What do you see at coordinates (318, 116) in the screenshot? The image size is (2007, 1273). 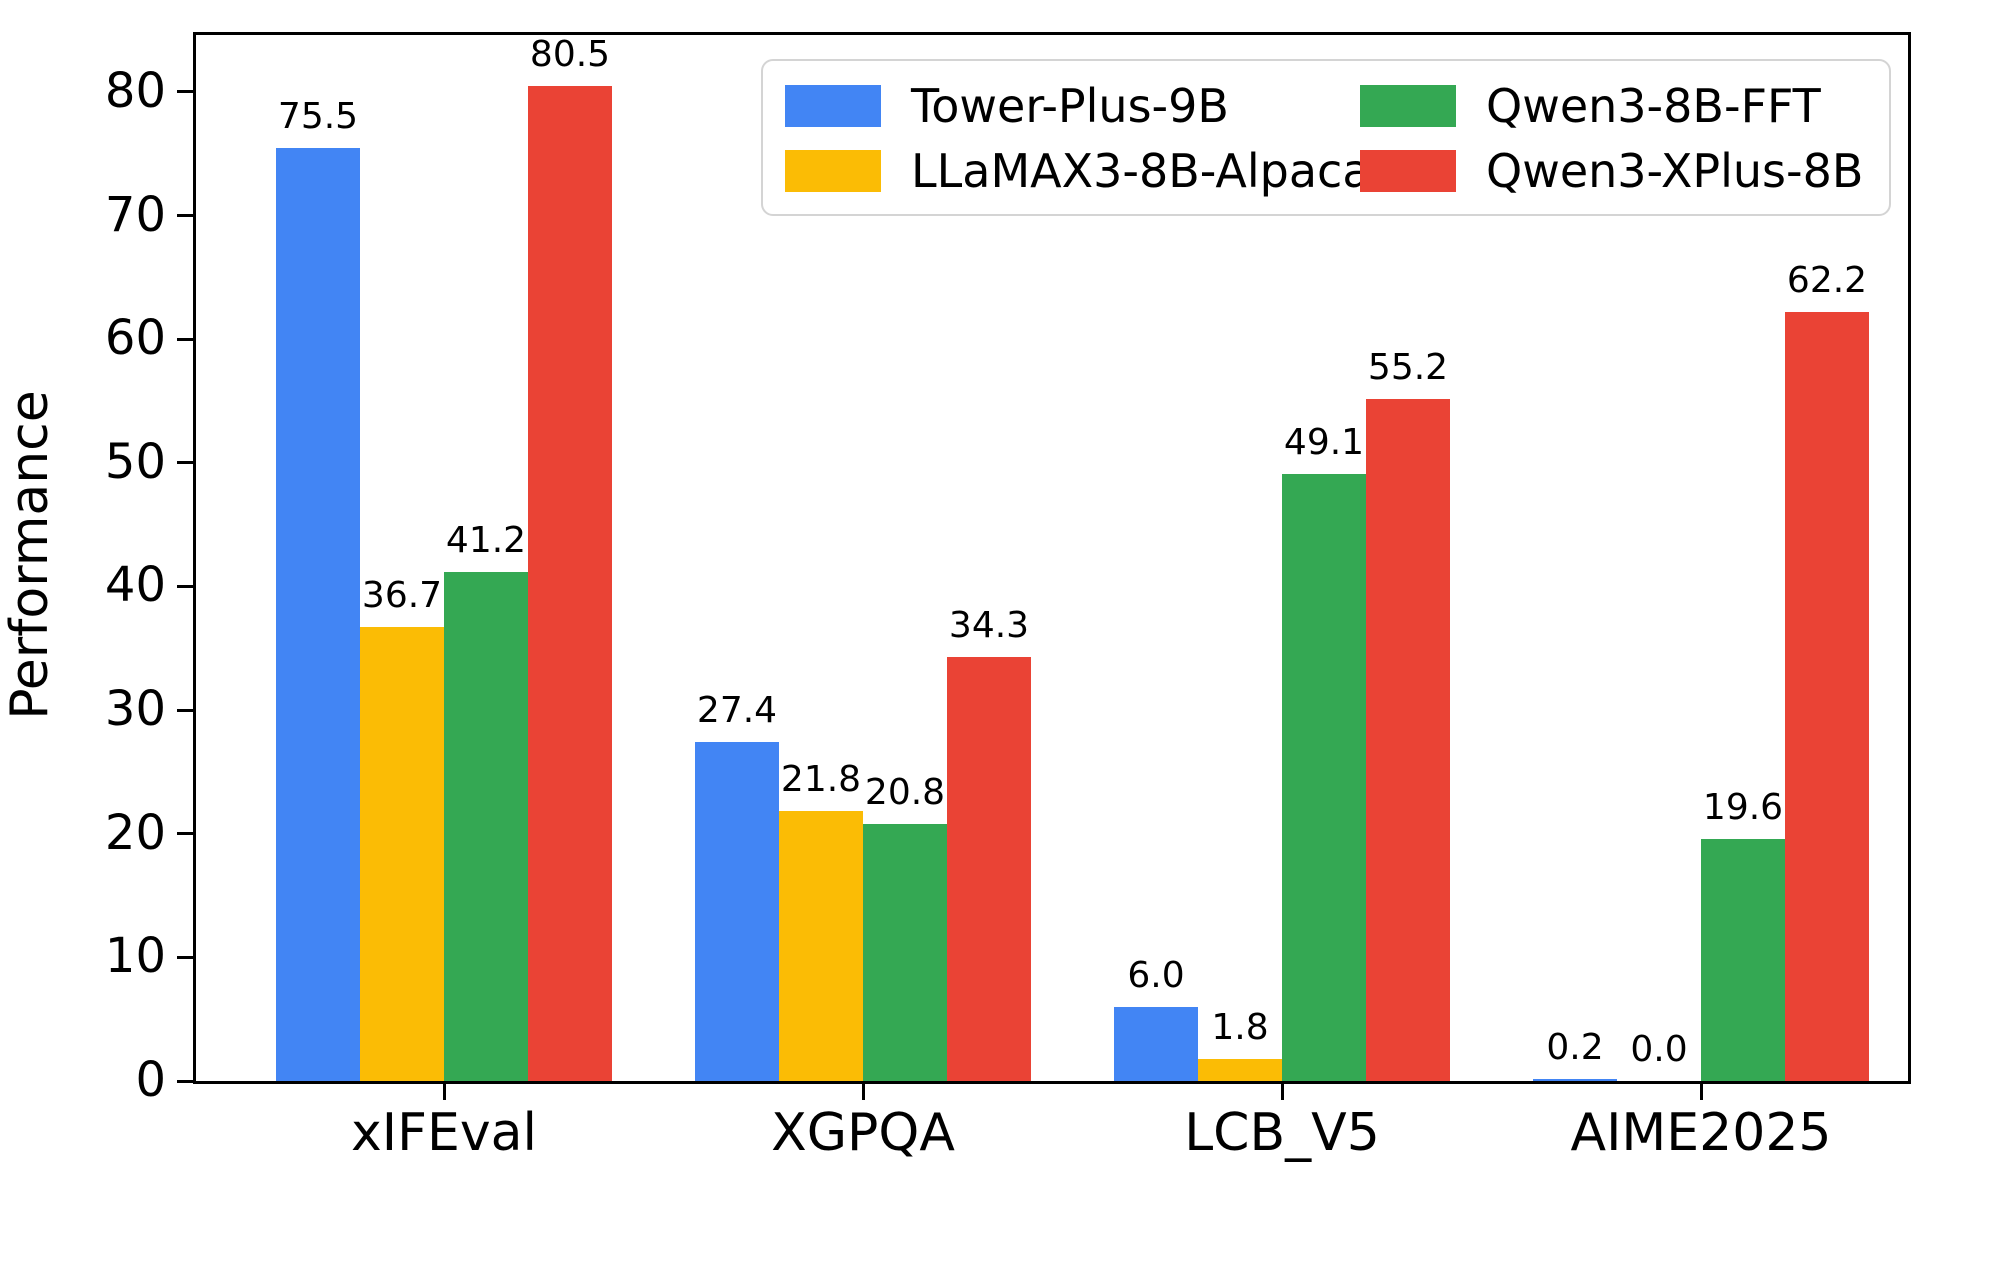 I see `bar-value-label: 75.5` at bounding box center [318, 116].